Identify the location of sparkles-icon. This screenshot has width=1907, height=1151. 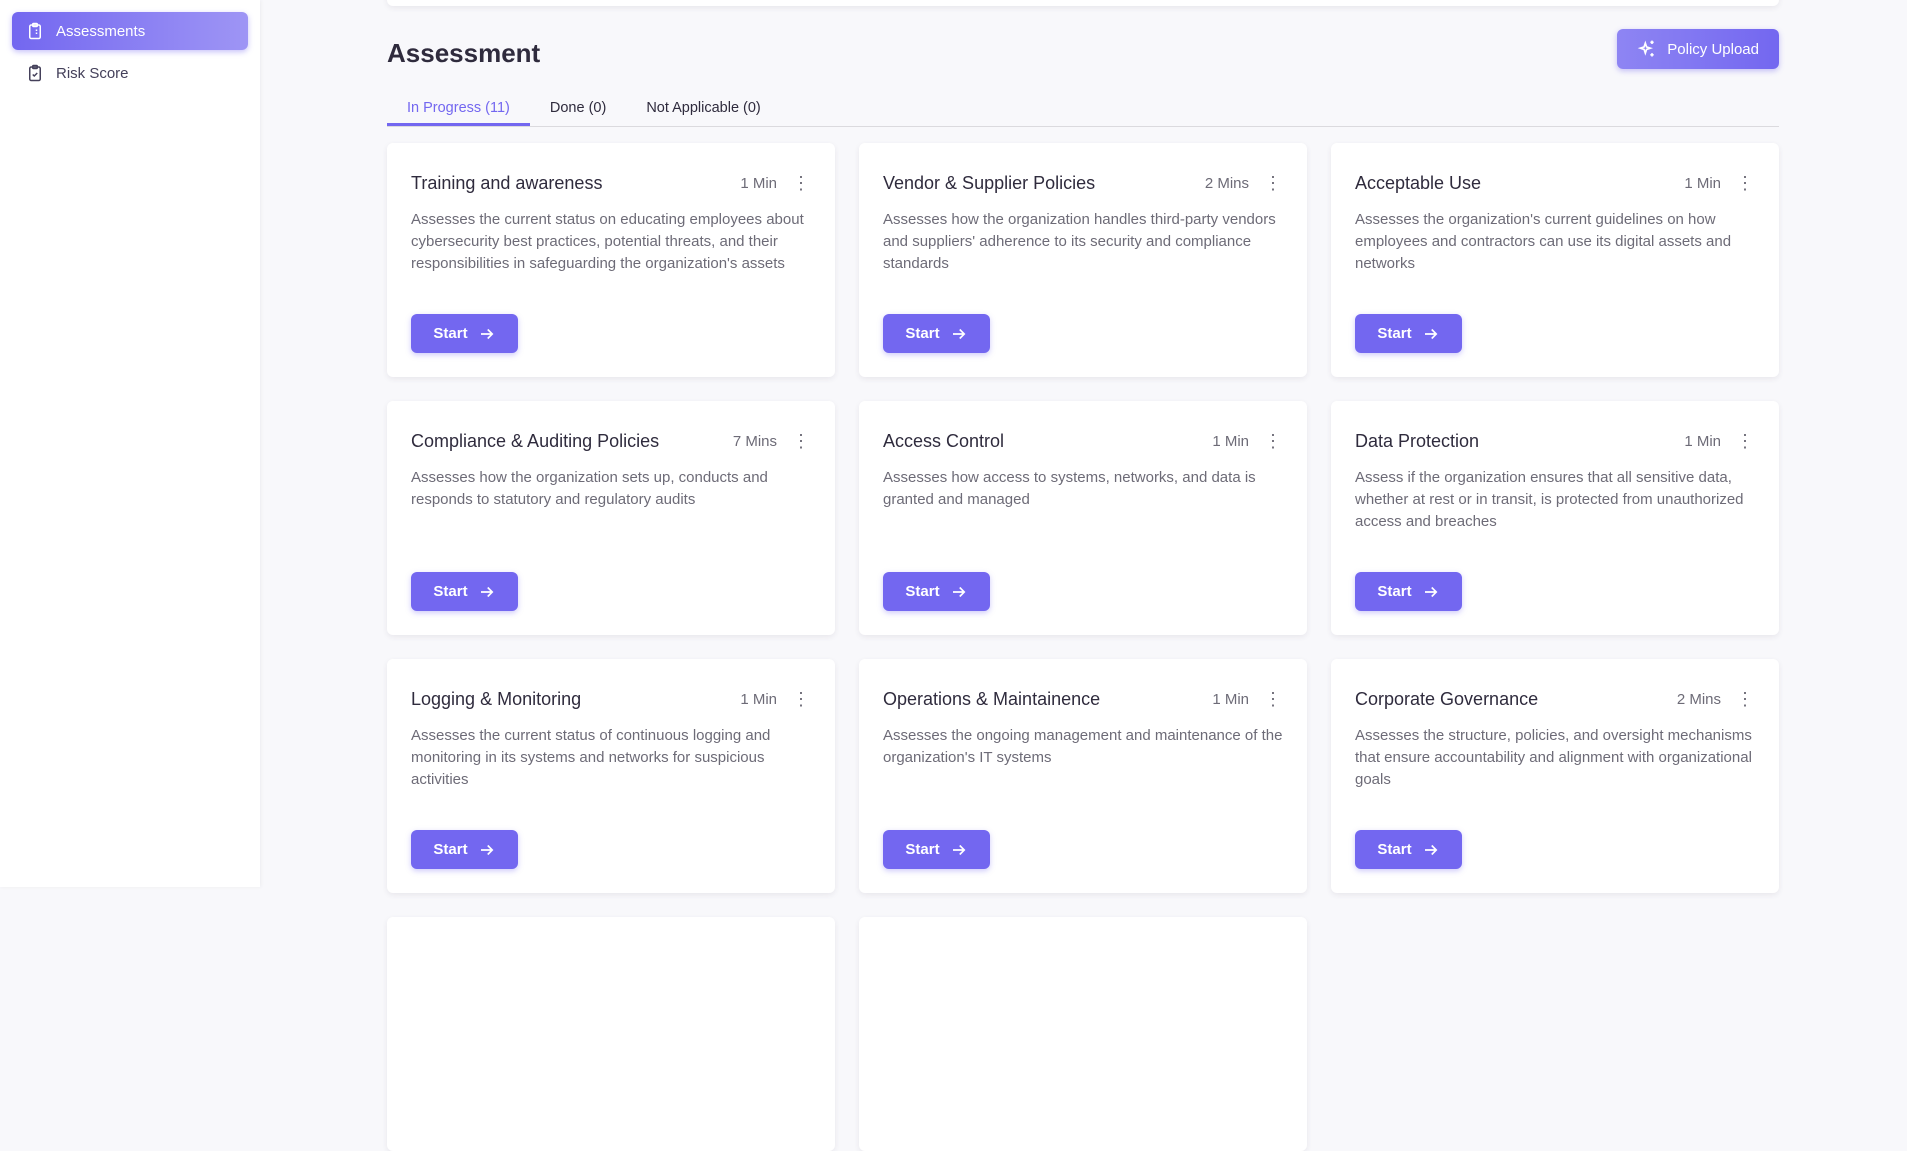
(1645, 48).